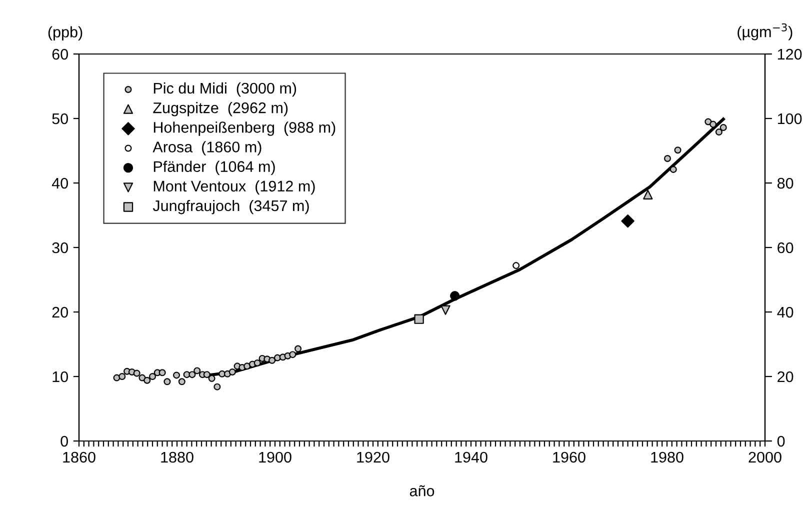  Describe the element at coordinates (65, 33) in the screenshot. I see `y-axis-title: (ppb)` at that location.